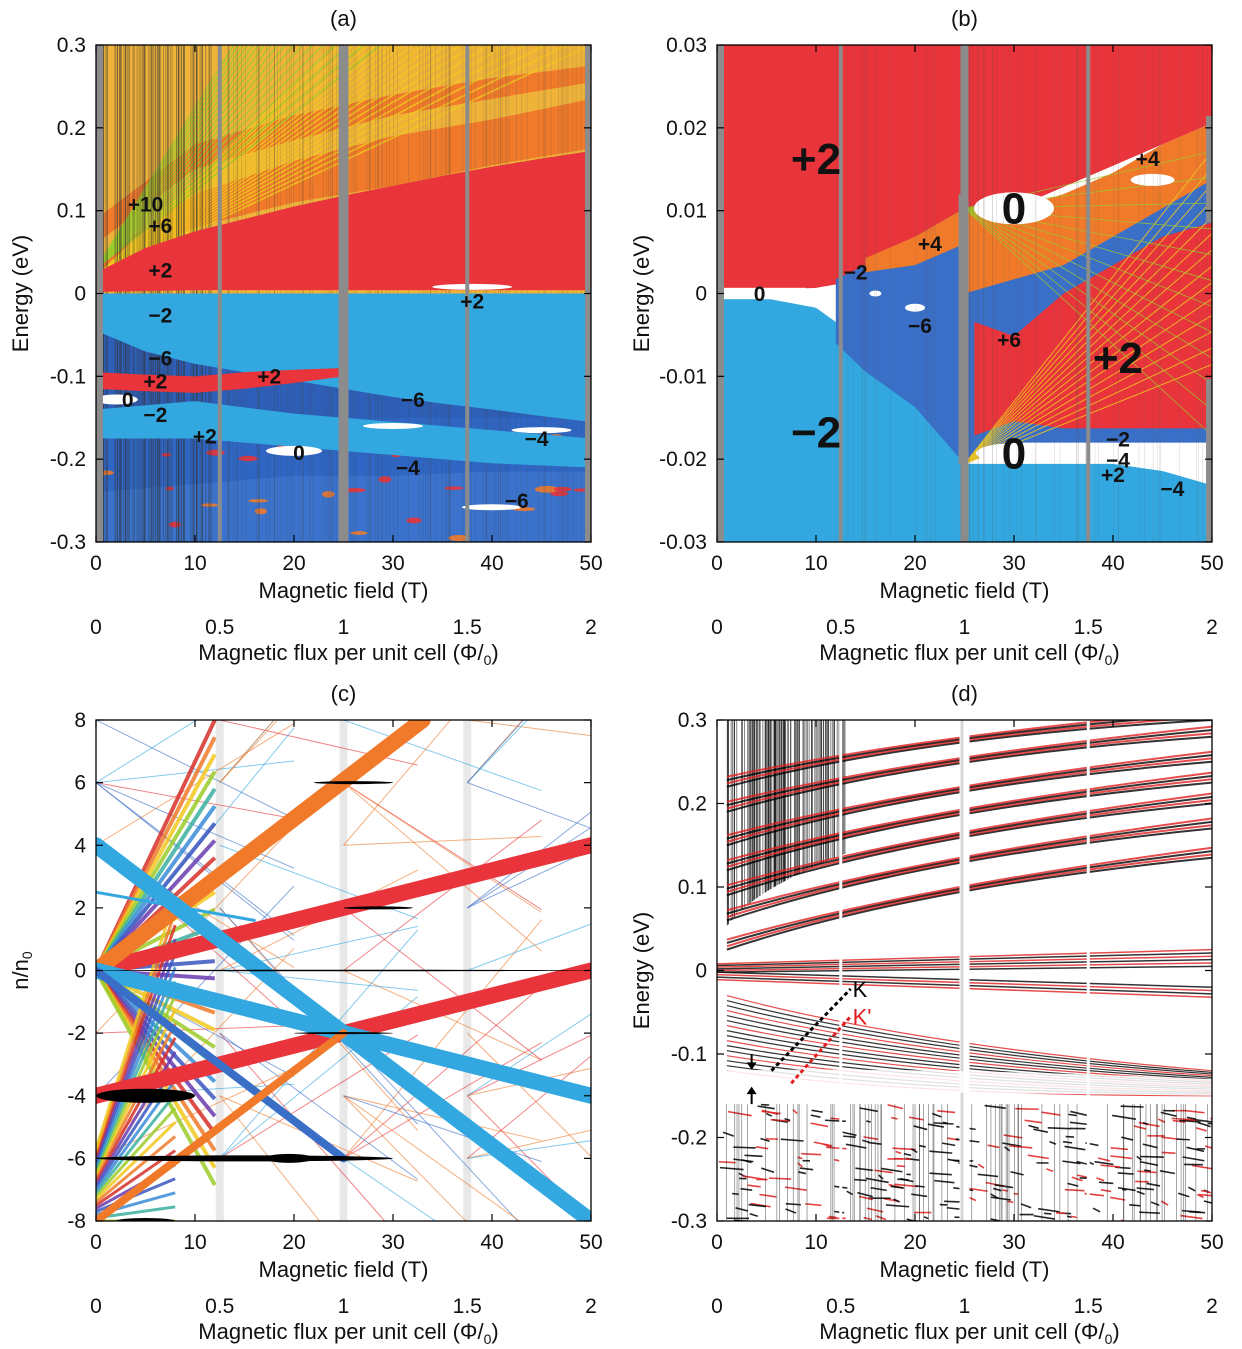 Image resolution: width=1242 pixels, height=1349 pixels. I want to click on x2-axis-label-main: Magnetic flux per unit cell (Φ/, so click(962, 1331).